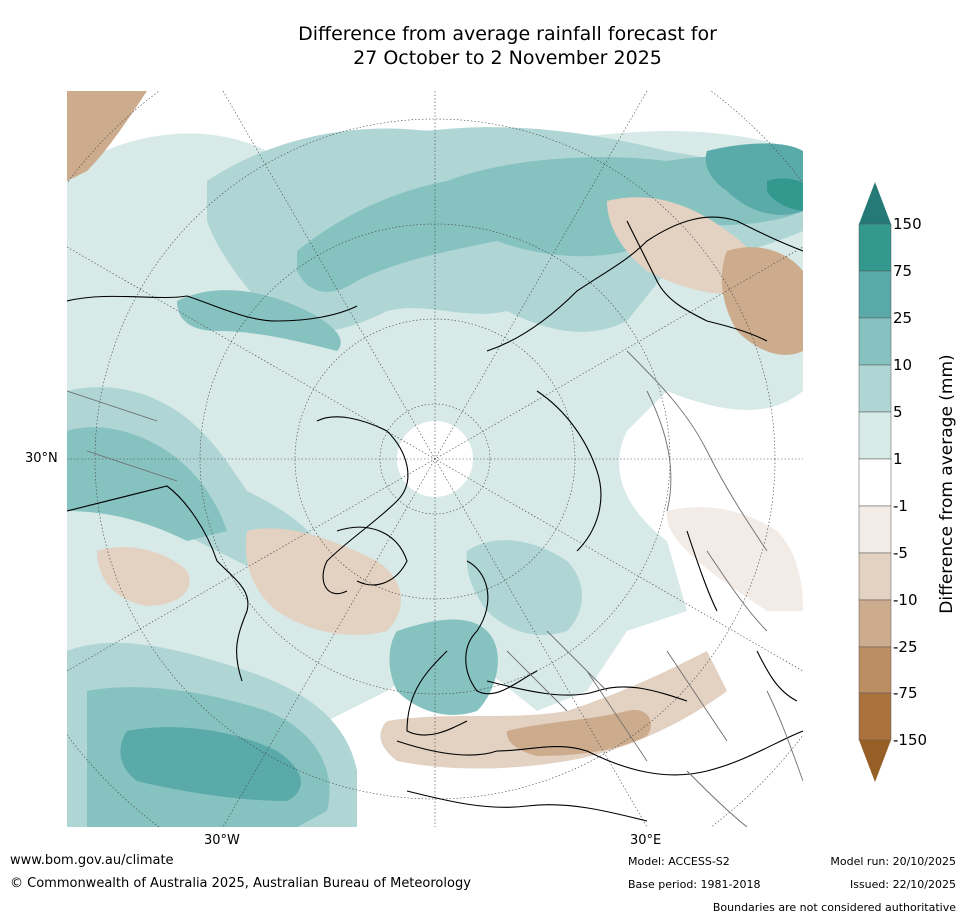 The width and height of the screenshot is (965, 919). Describe the element at coordinates (646, 840) in the screenshot. I see `lon-label-30e: 30°E` at that location.